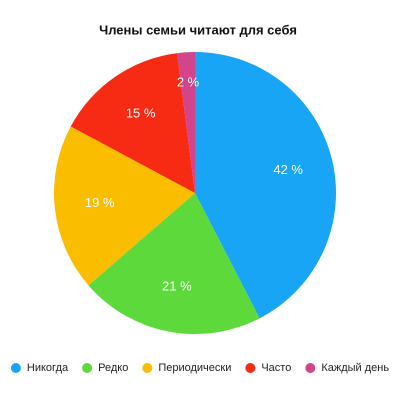 Image resolution: width=400 pixels, height=405 pixels. I want to click on legend-label: Часто, so click(276, 368).